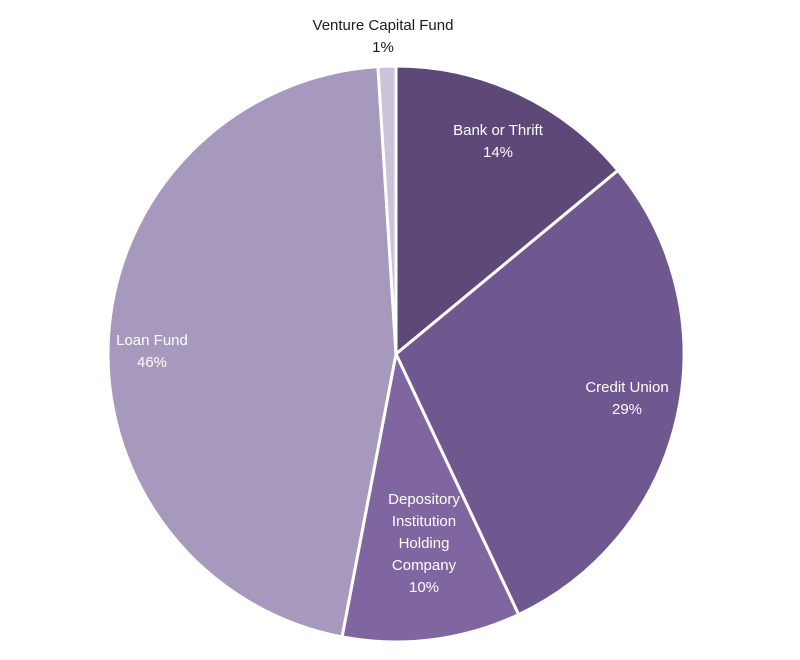 The width and height of the screenshot is (800, 660). I want to click on slice-label-venture-capital-fund: Venture Capital Fund 1%, so click(383, 36).